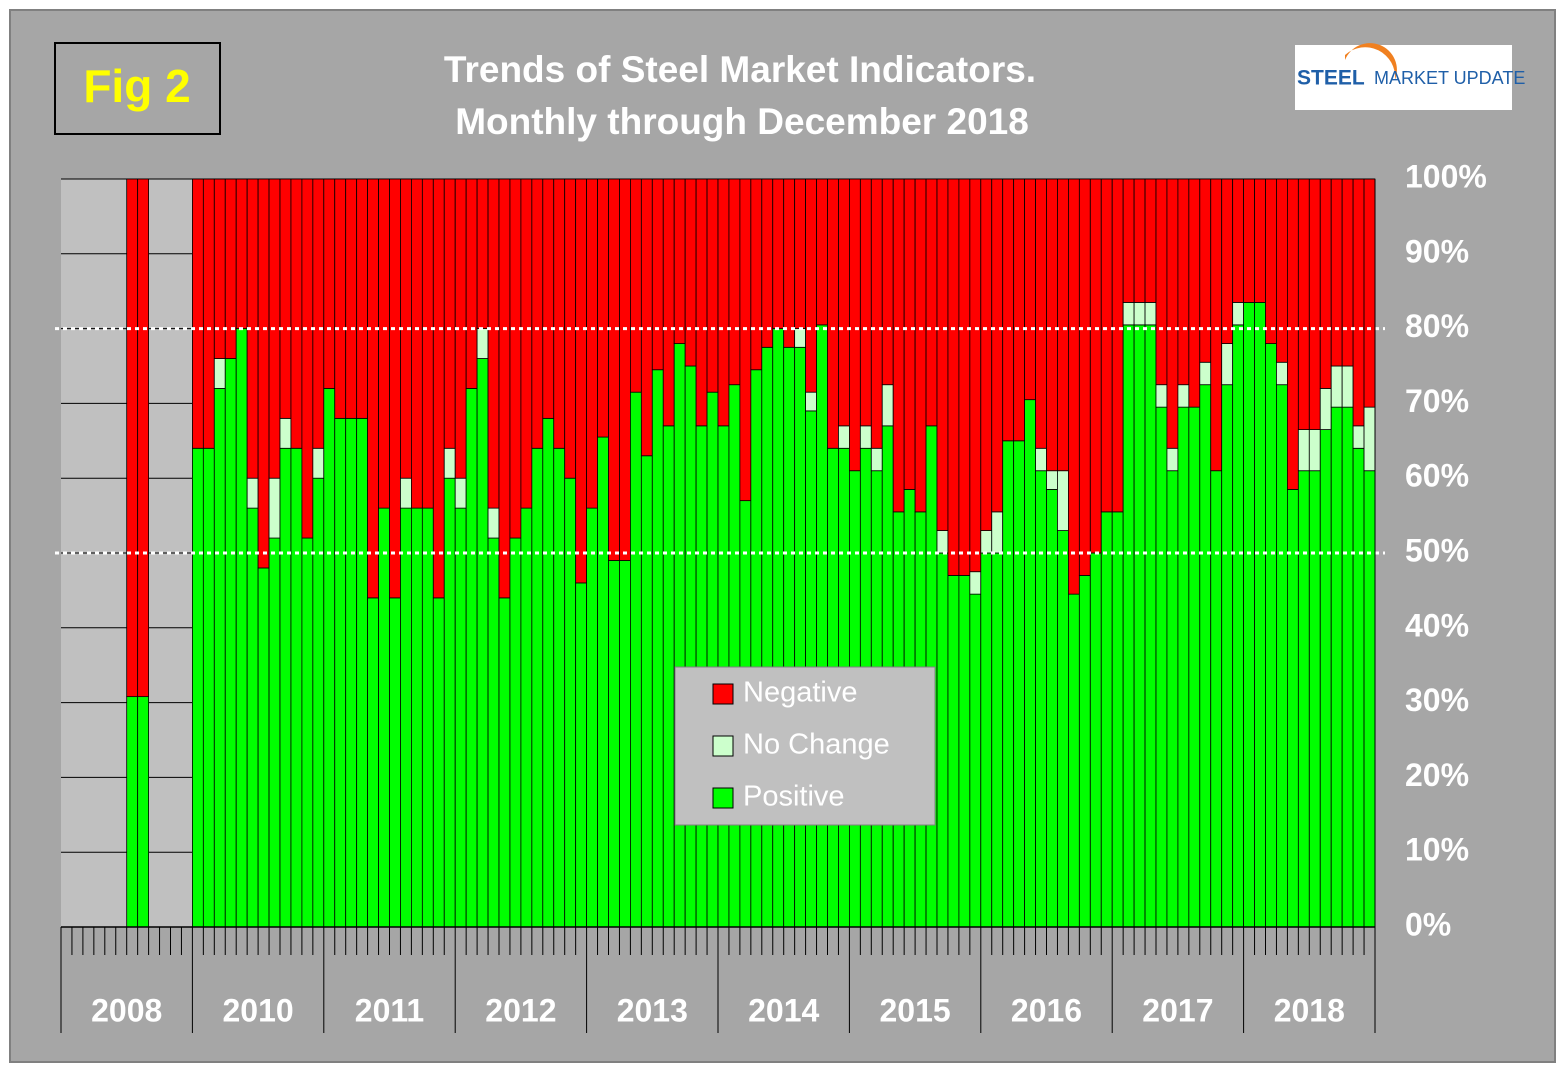  What do you see at coordinates (389, 1010) in the screenshot?
I see `x-tick-label: 2011` at bounding box center [389, 1010].